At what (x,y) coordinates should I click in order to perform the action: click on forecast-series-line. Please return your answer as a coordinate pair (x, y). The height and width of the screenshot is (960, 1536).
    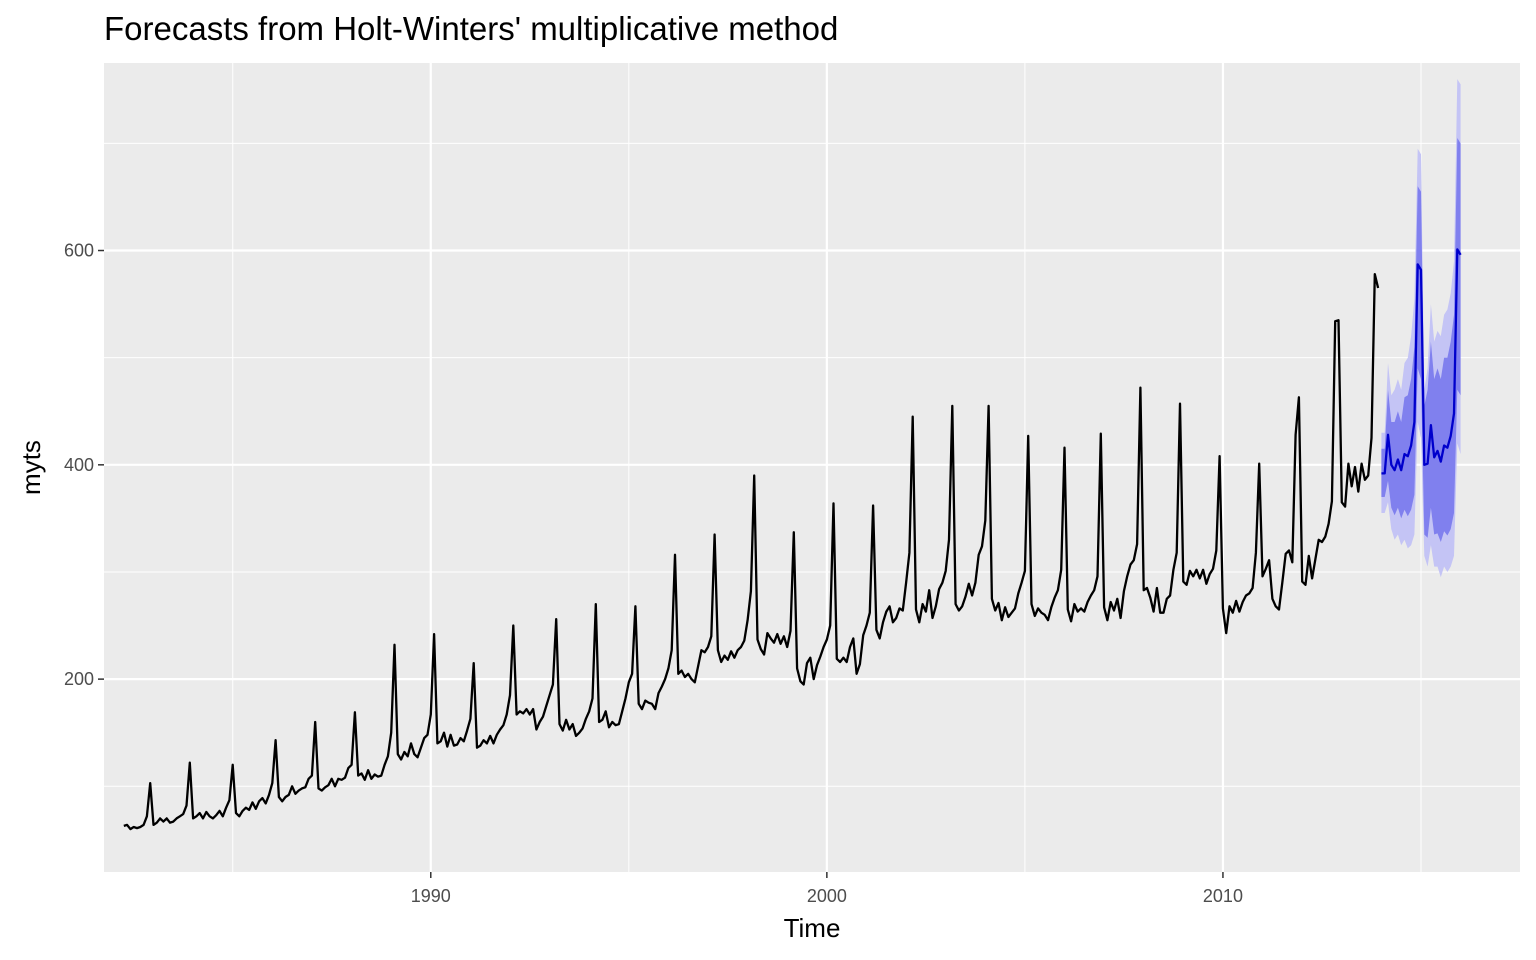
    Looking at the image, I should click on (1421, 361).